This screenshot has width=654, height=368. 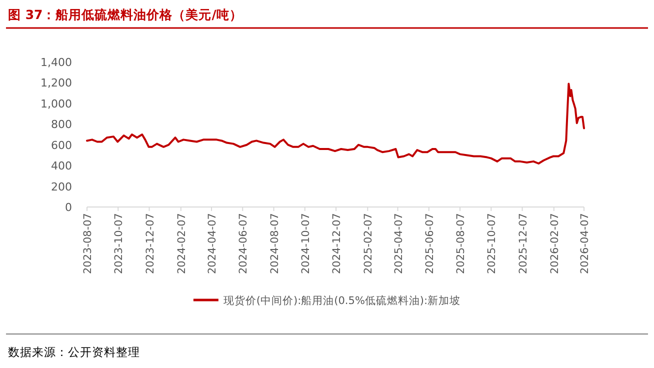 What do you see at coordinates (56, 62) in the screenshot?
I see `y-tick-label: 1,400` at bounding box center [56, 62].